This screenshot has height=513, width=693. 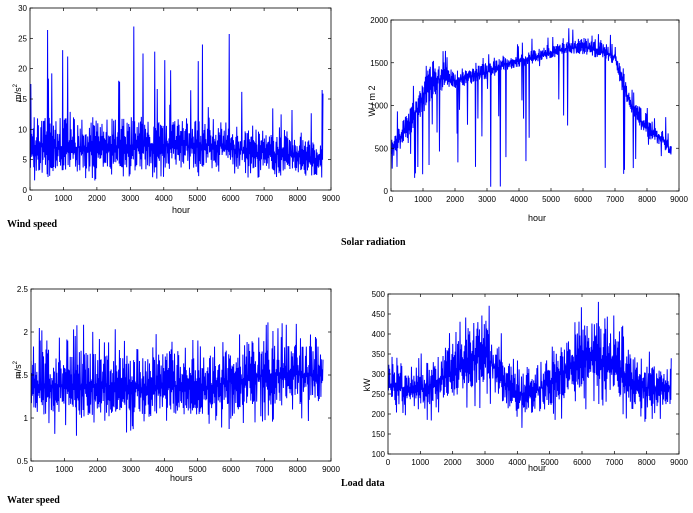 I want to click on load-x-tick-label: 7000, so click(x=614, y=462).